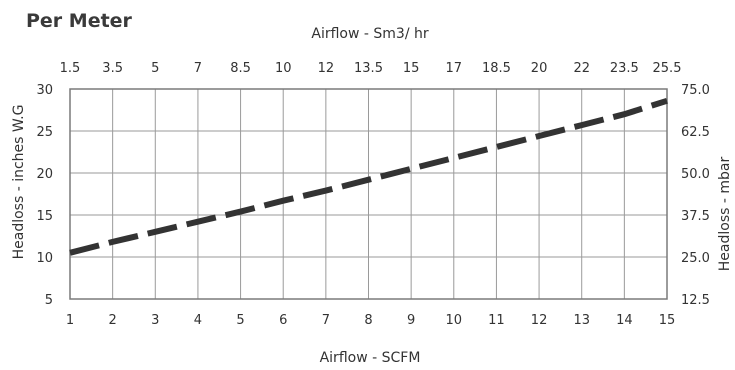 This screenshot has height=370, width=735. What do you see at coordinates (19, 182) in the screenshot?
I see `left-axis-title: Headloss - inches W.G` at bounding box center [19, 182].